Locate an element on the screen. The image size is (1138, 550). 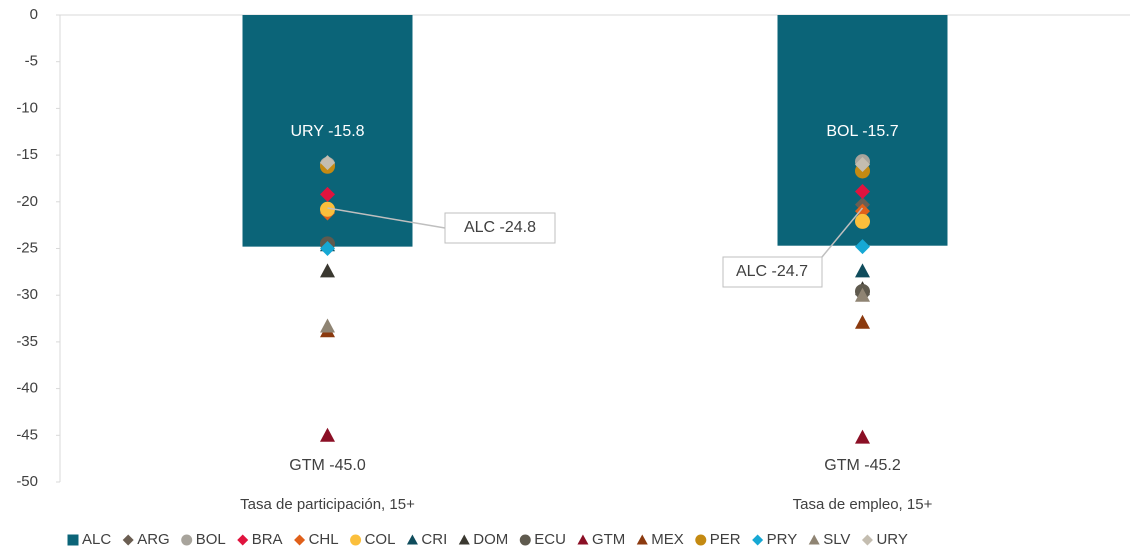
annotation: ALC -24.7 is located at coordinates (772, 271).